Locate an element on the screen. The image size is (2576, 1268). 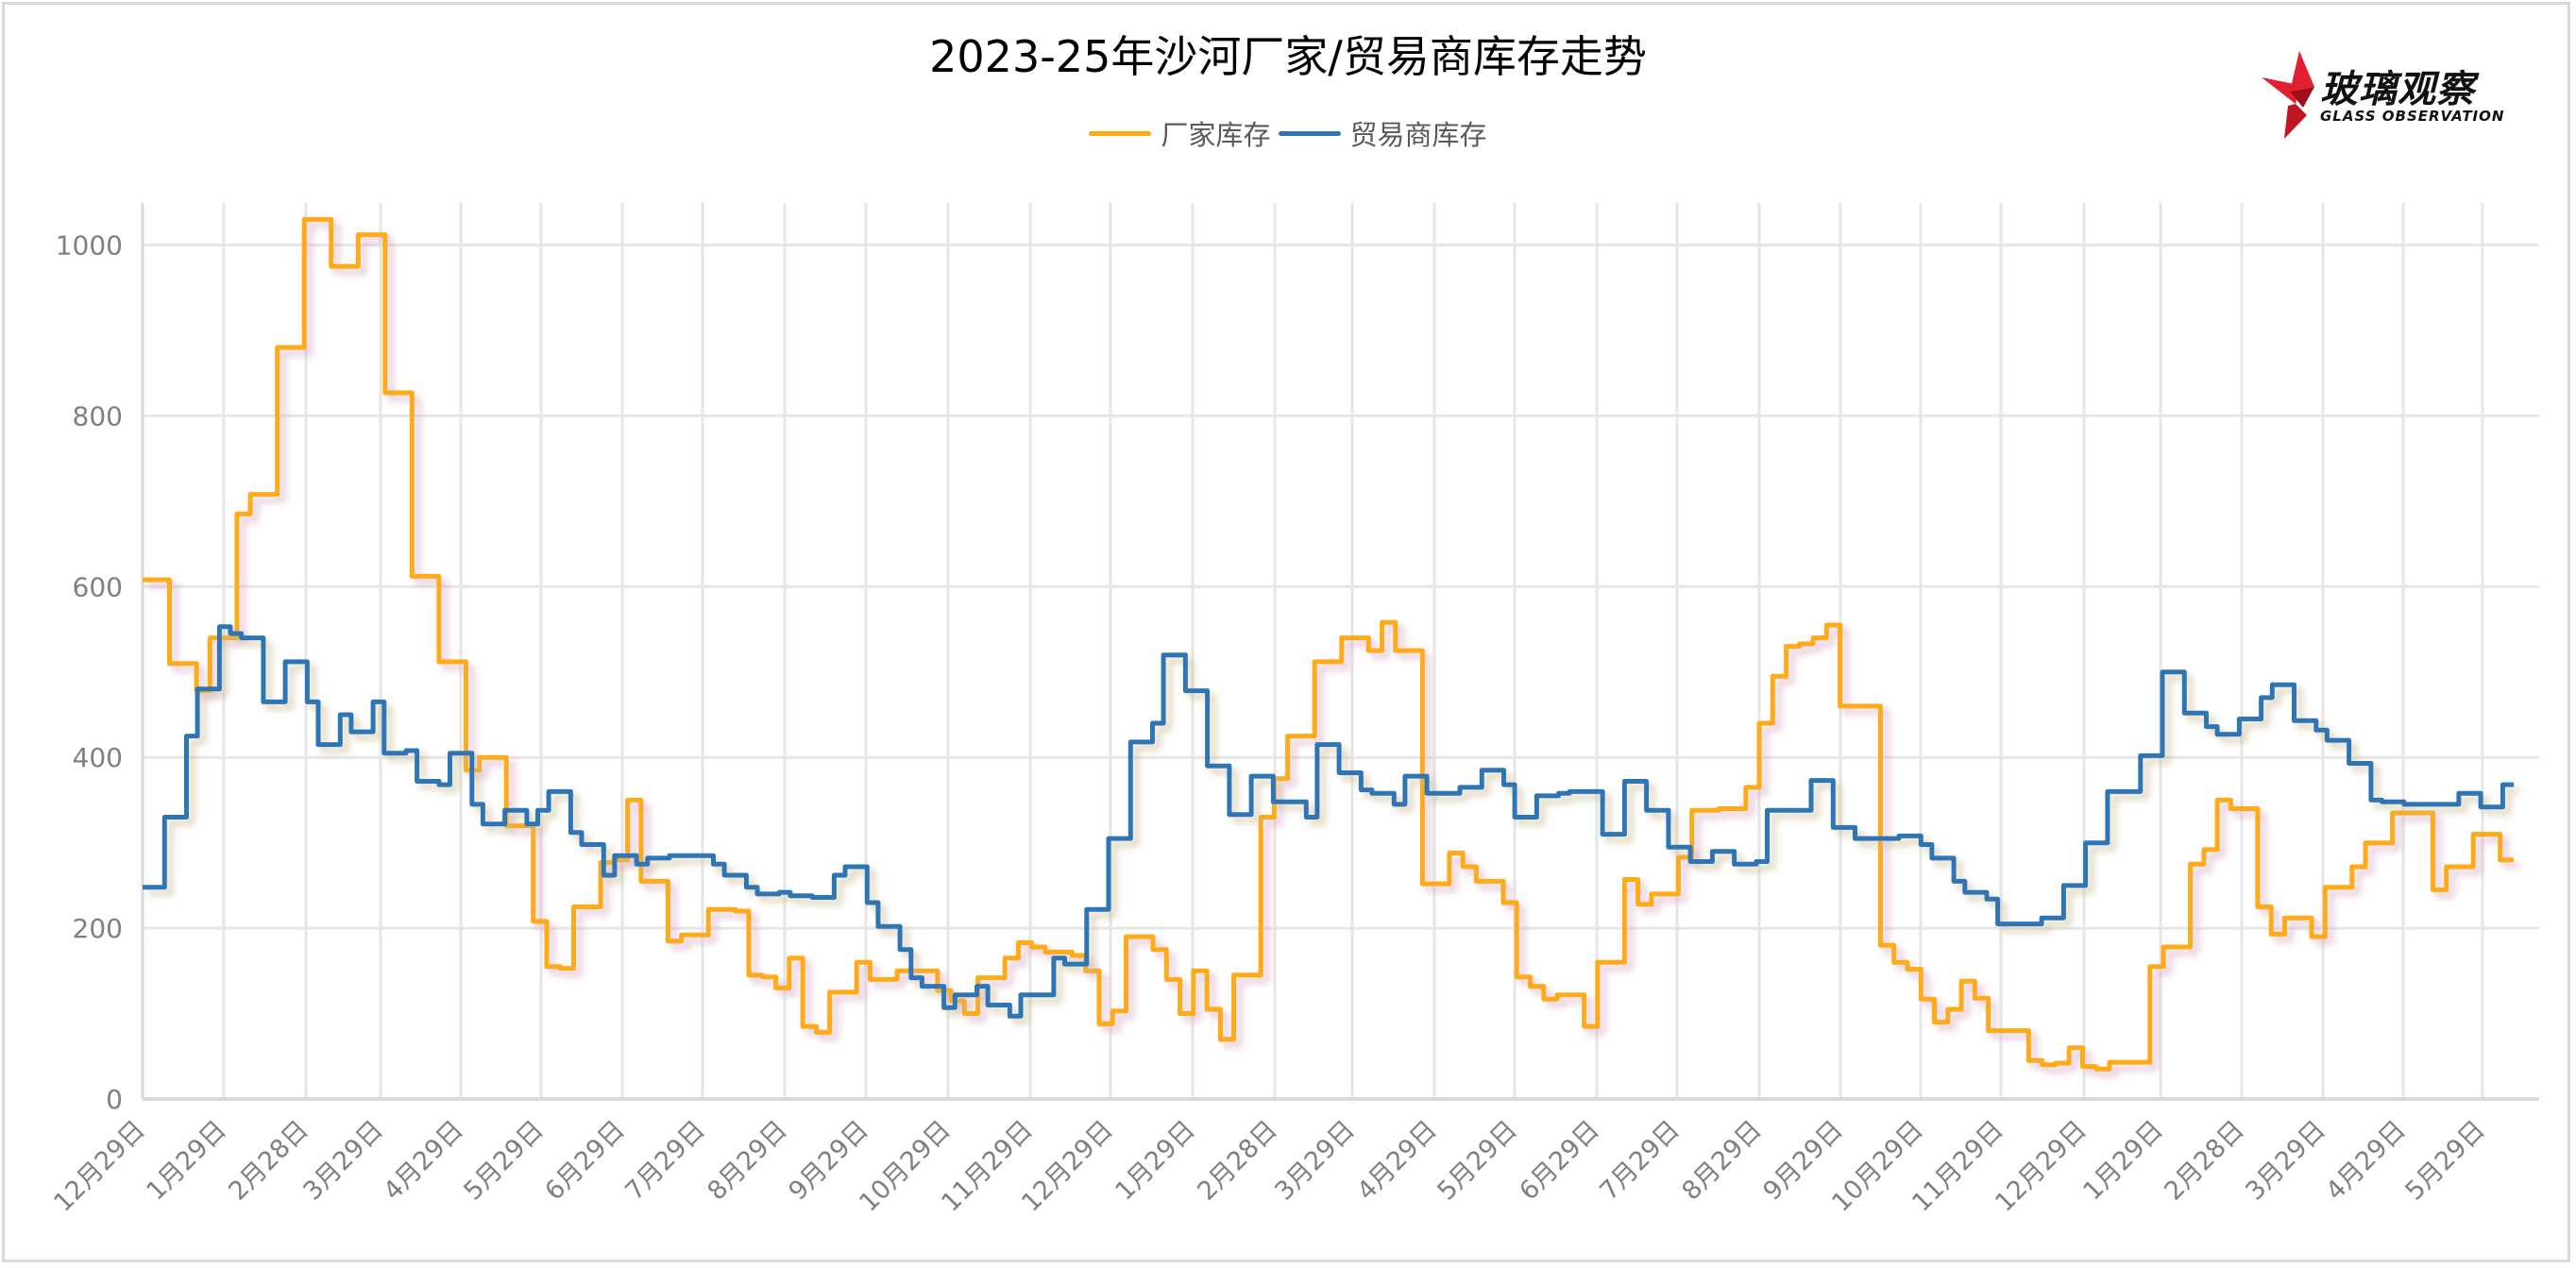
legend-label-trader: 贸易商库存 is located at coordinates (1418, 135).